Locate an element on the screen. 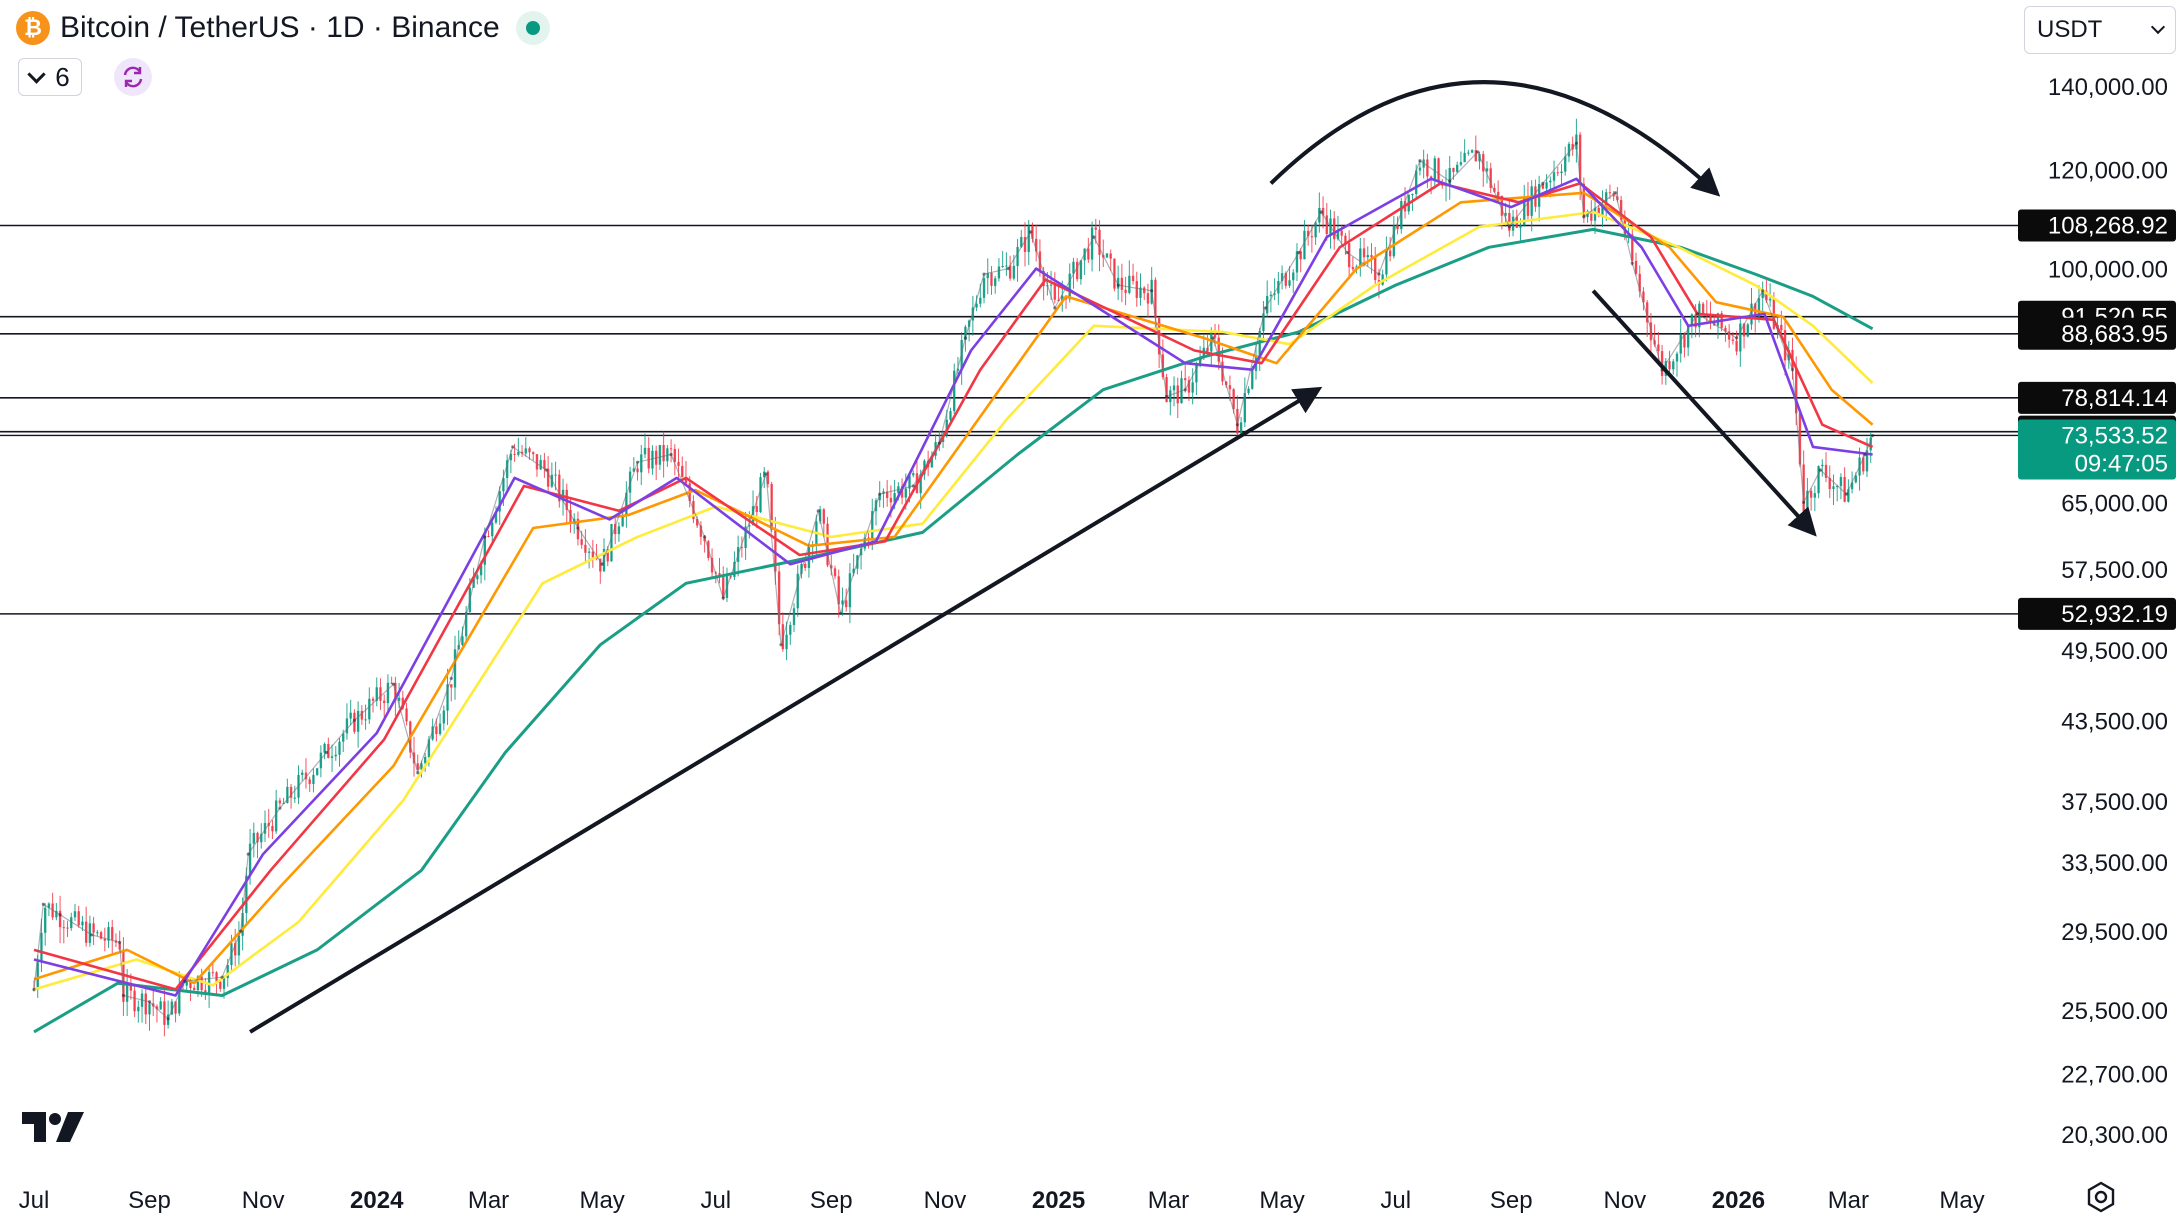  y-tick-label-9: 29,500.00 is located at coordinates (2114, 932).